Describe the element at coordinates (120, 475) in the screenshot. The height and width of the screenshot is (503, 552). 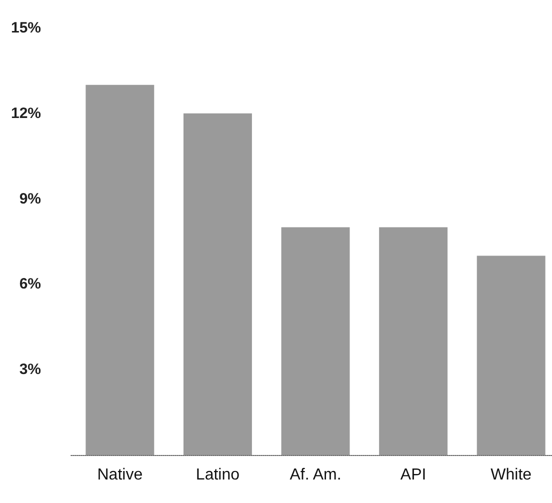
I see `x-tick-label: Native` at that location.